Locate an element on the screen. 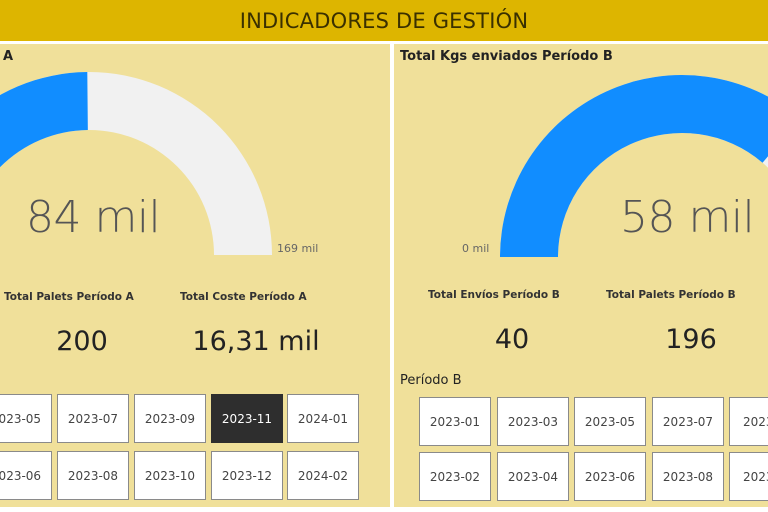 The width and height of the screenshot is (768, 512). kpi-total-palets-b-label: Total Palets Período B is located at coordinates (671, 295).